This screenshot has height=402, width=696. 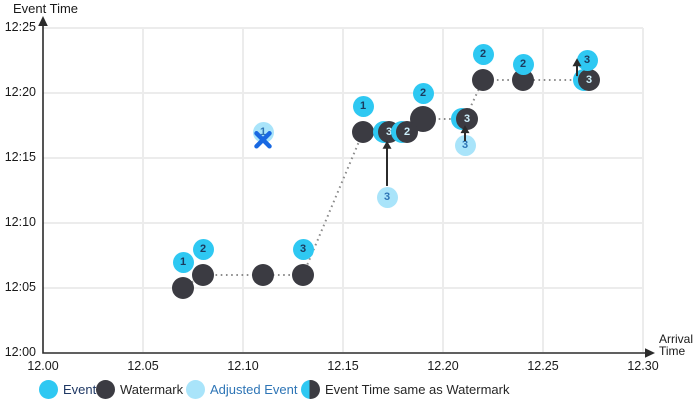 What do you see at coordinates (672, 351) in the screenshot?
I see `x-axis-title-line2: Time` at bounding box center [672, 351].